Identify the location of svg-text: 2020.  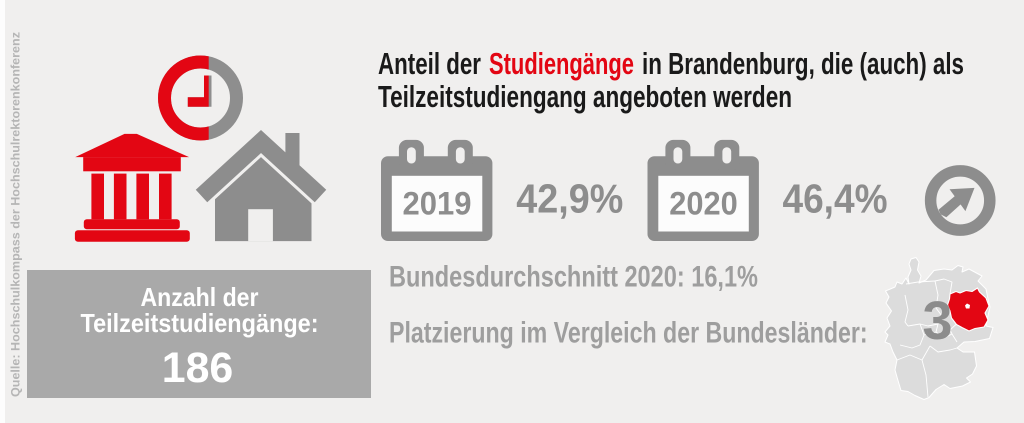
(703, 204).